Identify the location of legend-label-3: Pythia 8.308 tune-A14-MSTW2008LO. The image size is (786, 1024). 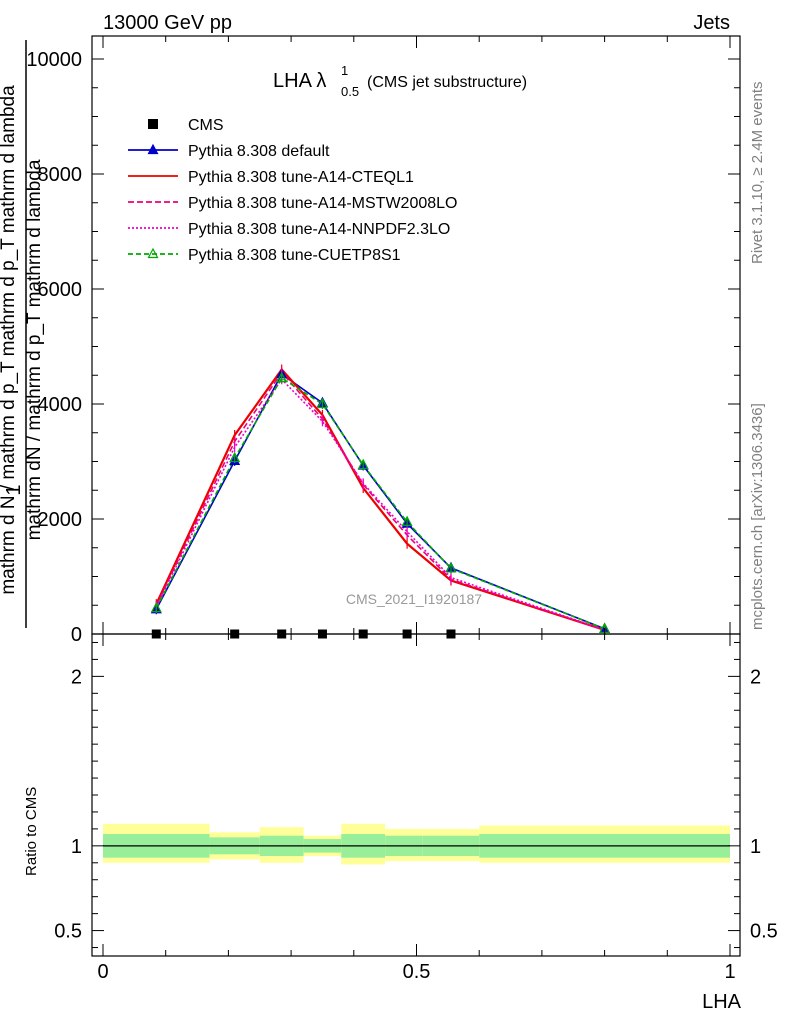
(322, 203).